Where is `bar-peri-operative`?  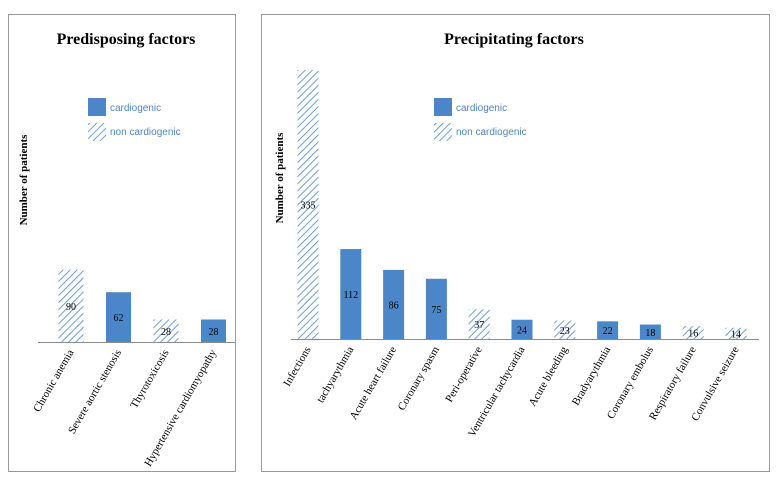 bar-peri-operative is located at coordinates (479, 324).